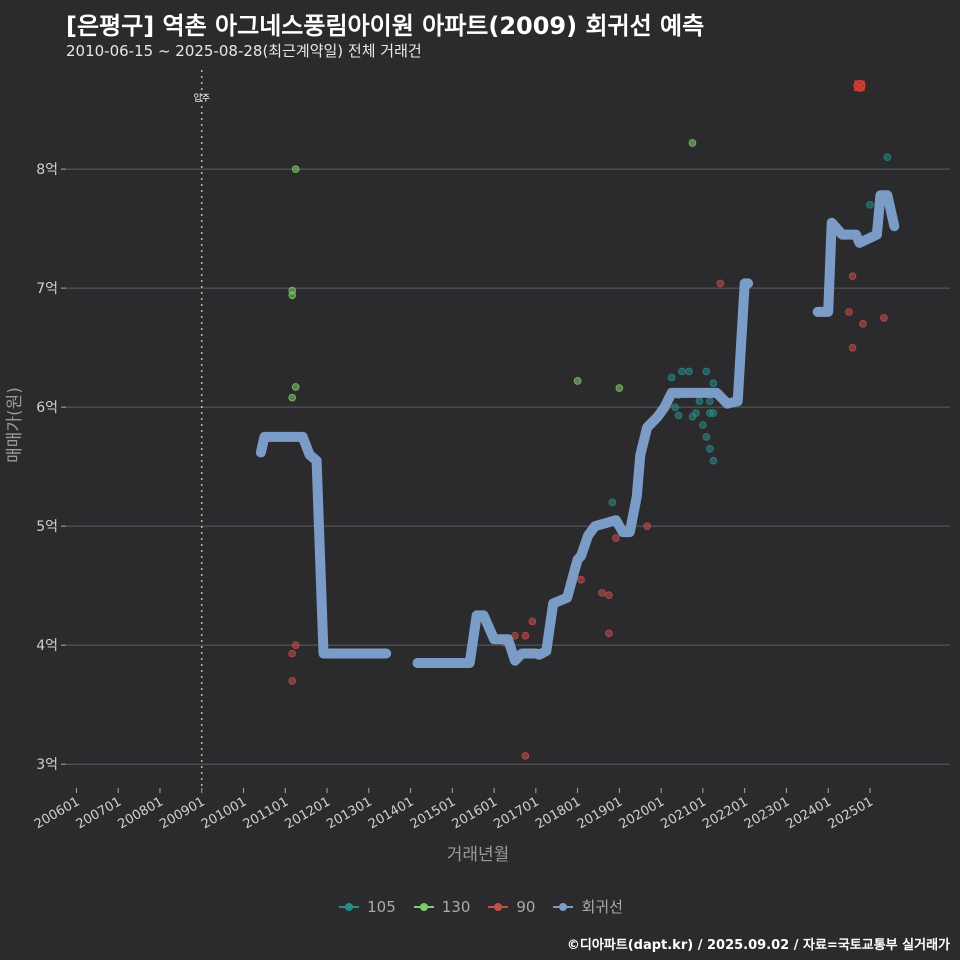 The height and width of the screenshot is (960, 960). Describe the element at coordinates (391, 813) in the screenshot. I see `x-tick-label: 201401` at that location.